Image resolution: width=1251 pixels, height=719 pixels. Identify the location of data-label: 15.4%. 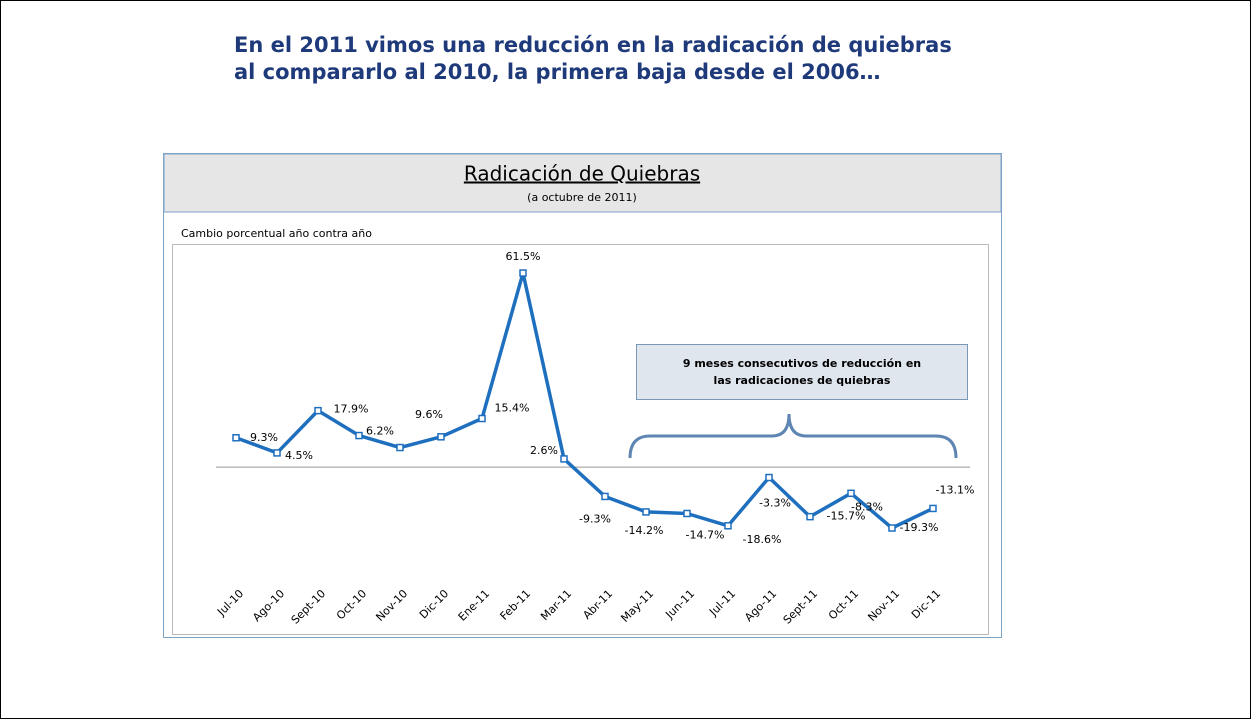
(512, 408).